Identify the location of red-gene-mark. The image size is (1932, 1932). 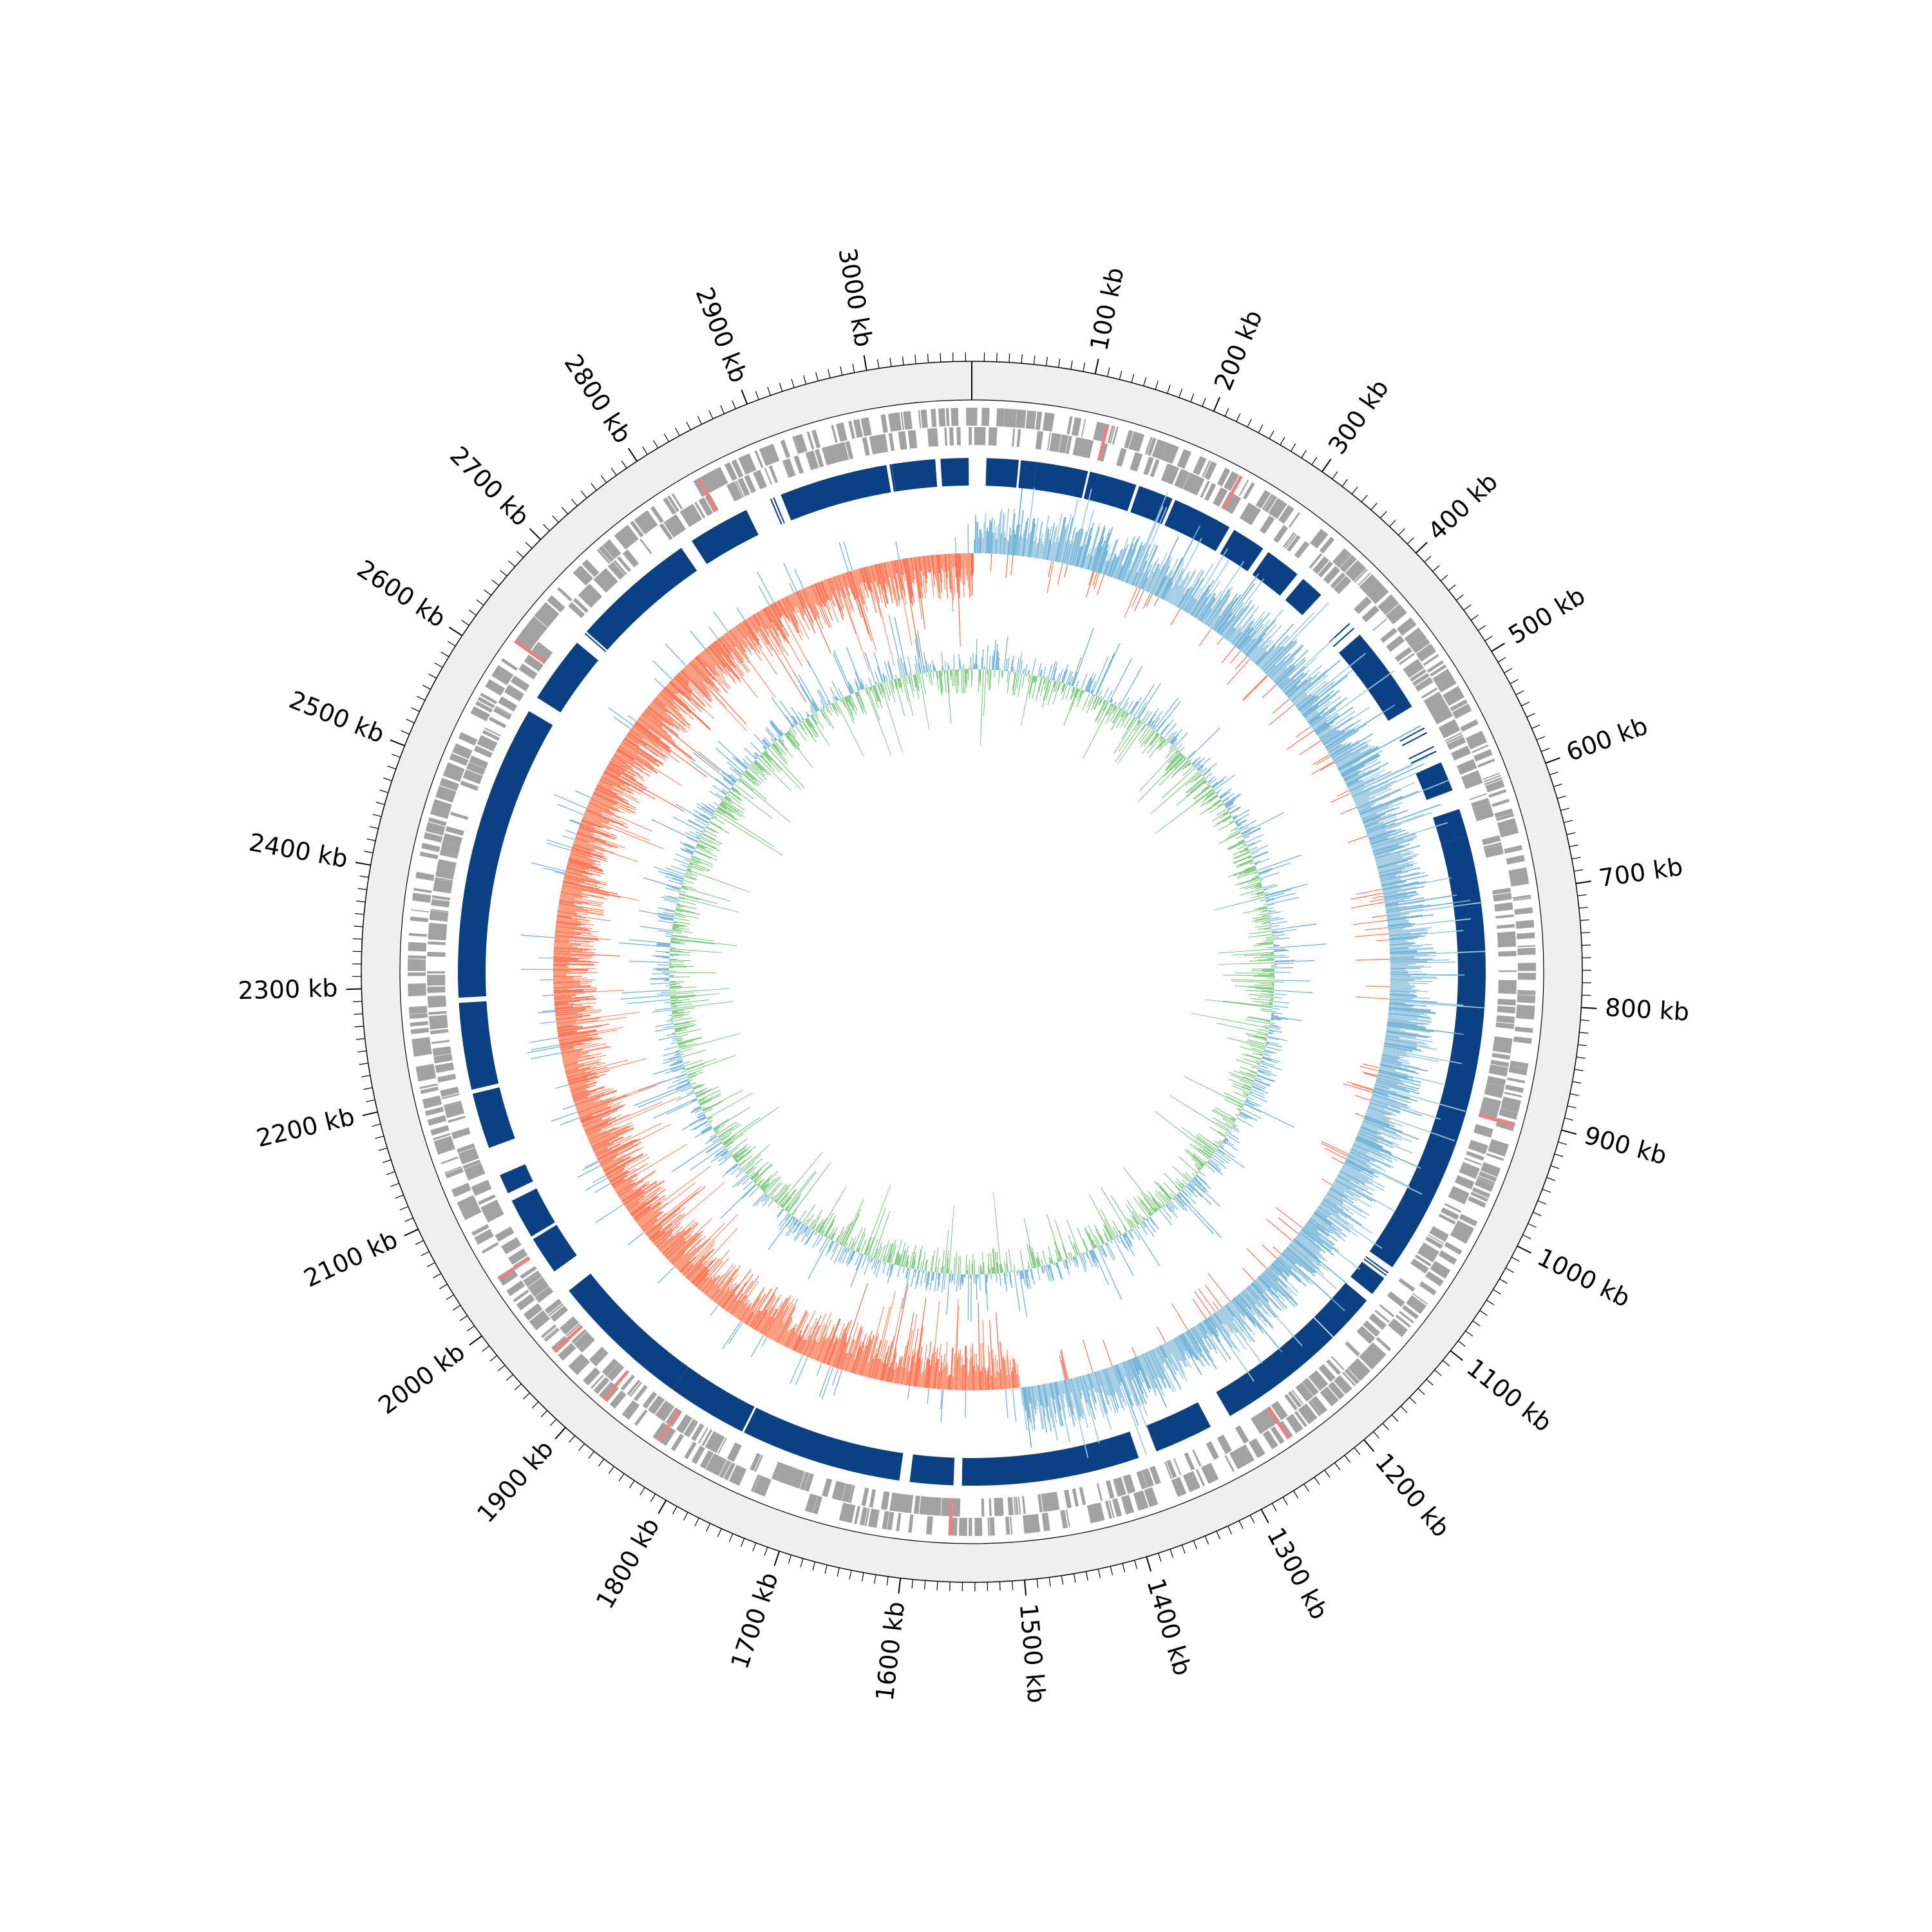
(708, 495).